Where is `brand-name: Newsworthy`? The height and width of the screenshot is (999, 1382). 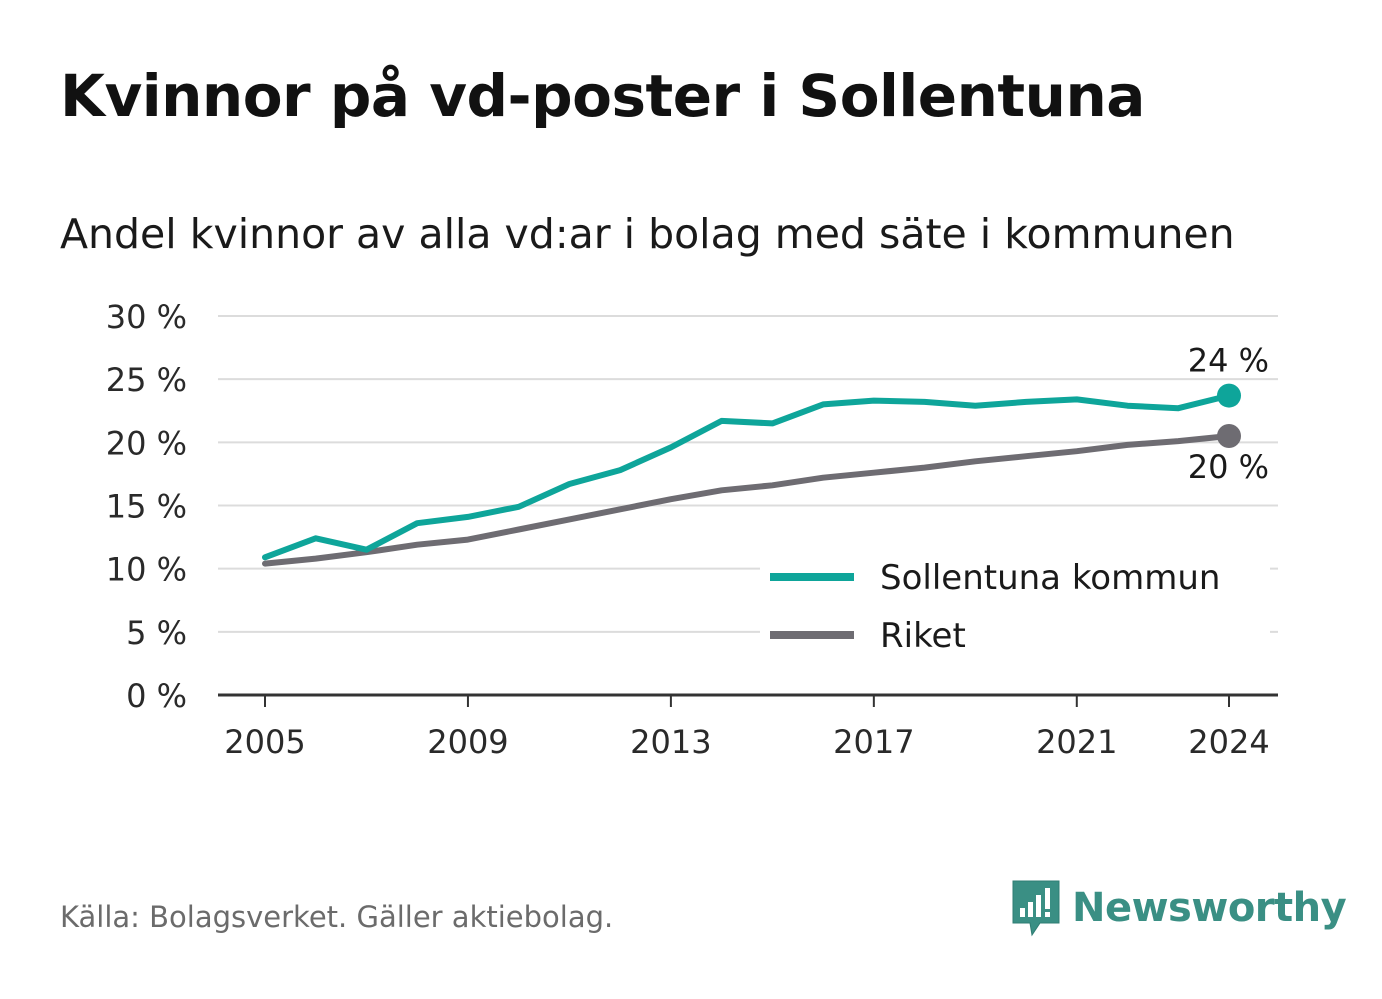
brand-name: Newsworthy is located at coordinates (1209, 908).